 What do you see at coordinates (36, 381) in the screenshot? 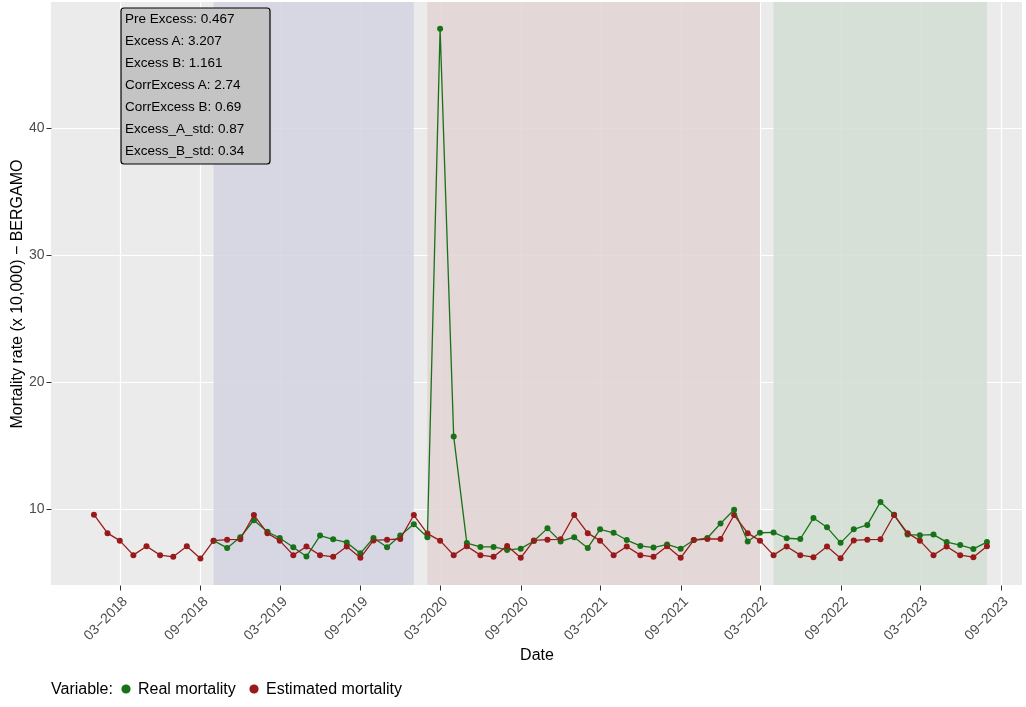
I see `y-tick-label: 20` at bounding box center [36, 381].